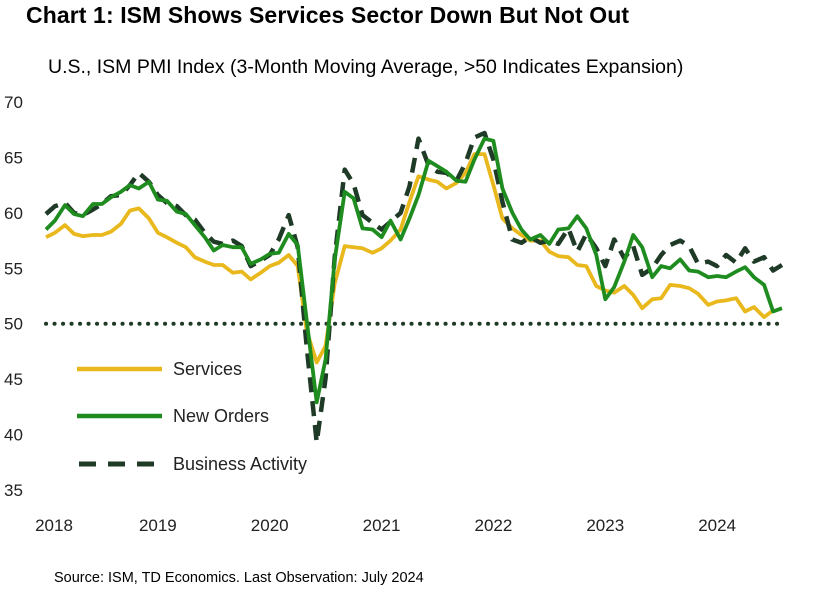 Image resolution: width=819 pixels, height=592 pixels. Describe the element at coordinates (13, 324) in the screenshot. I see `y-tick-label: 50` at that location.